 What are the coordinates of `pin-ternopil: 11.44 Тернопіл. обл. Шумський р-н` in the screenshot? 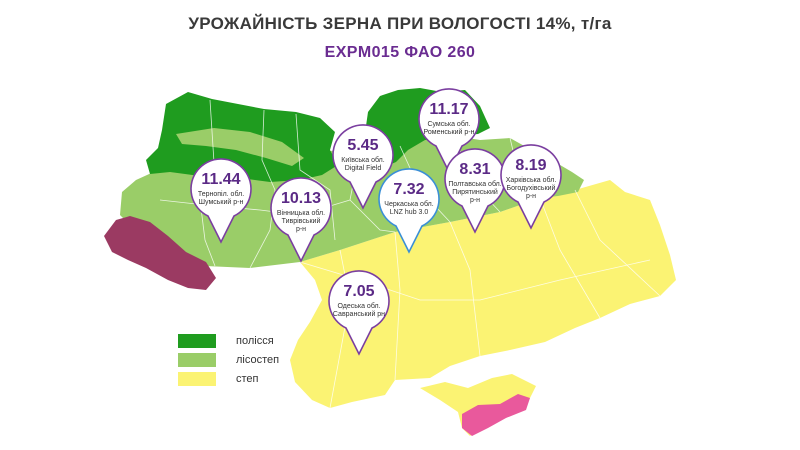 It's located at (221, 201).